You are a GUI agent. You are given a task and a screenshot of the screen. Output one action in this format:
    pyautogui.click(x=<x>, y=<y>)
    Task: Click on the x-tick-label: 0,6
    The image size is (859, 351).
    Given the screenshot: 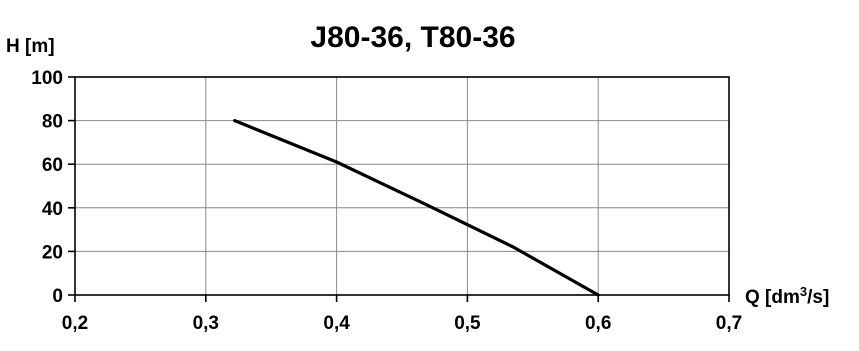 What is the action you would take?
    pyautogui.click(x=598, y=323)
    